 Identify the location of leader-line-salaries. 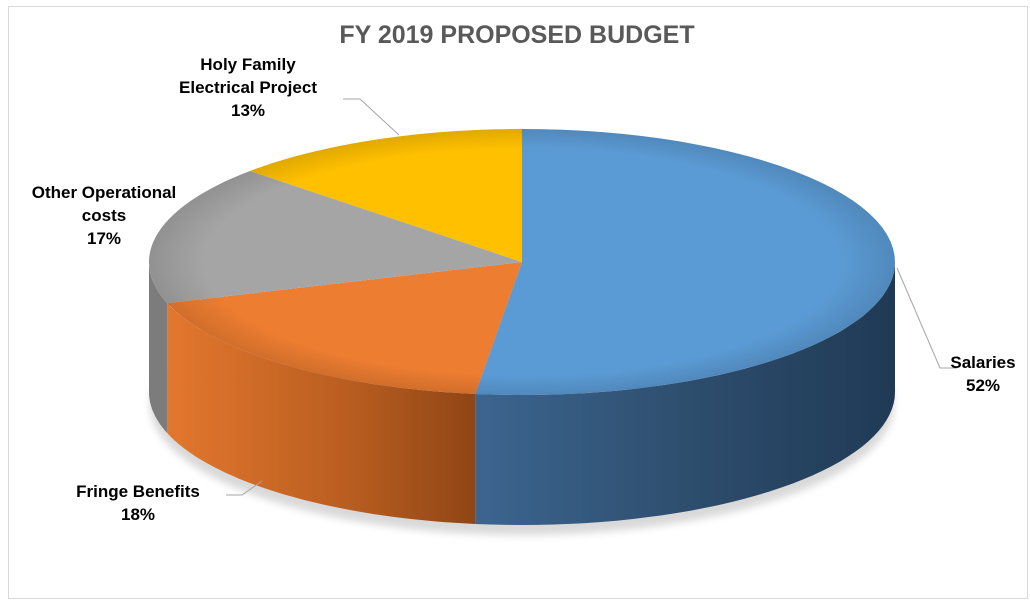
(926, 318).